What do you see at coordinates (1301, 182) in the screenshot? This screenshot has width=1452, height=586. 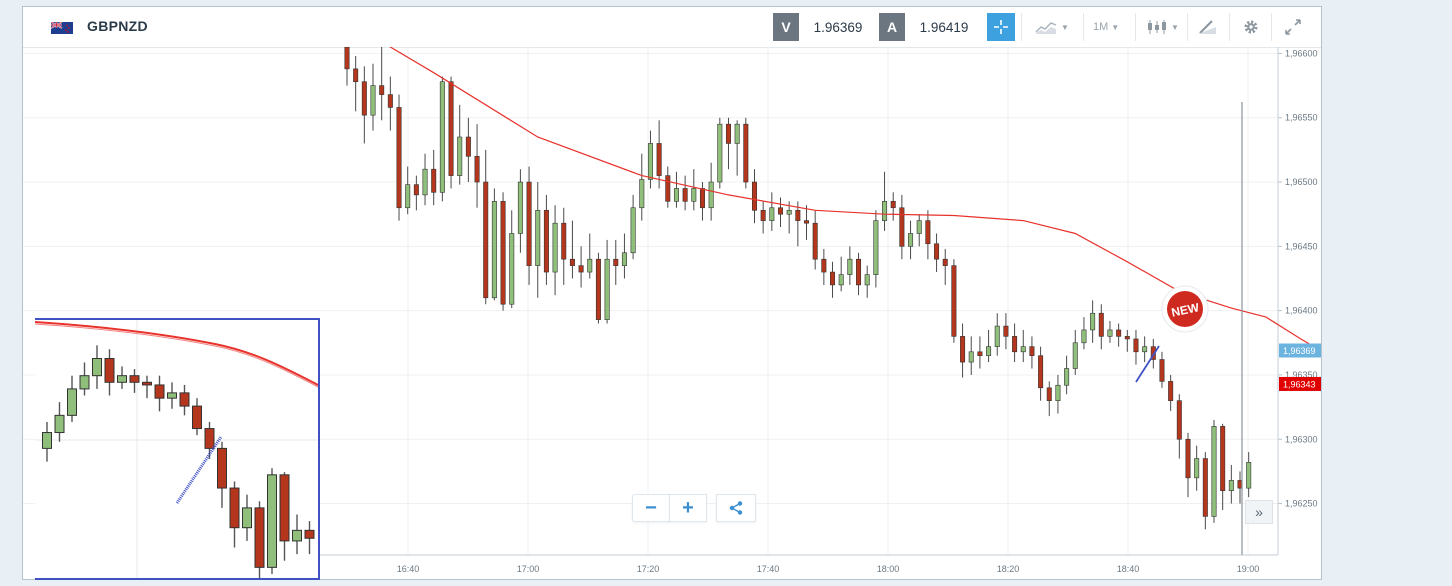 I see `y-tick-label: 1,96500` at bounding box center [1301, 182].